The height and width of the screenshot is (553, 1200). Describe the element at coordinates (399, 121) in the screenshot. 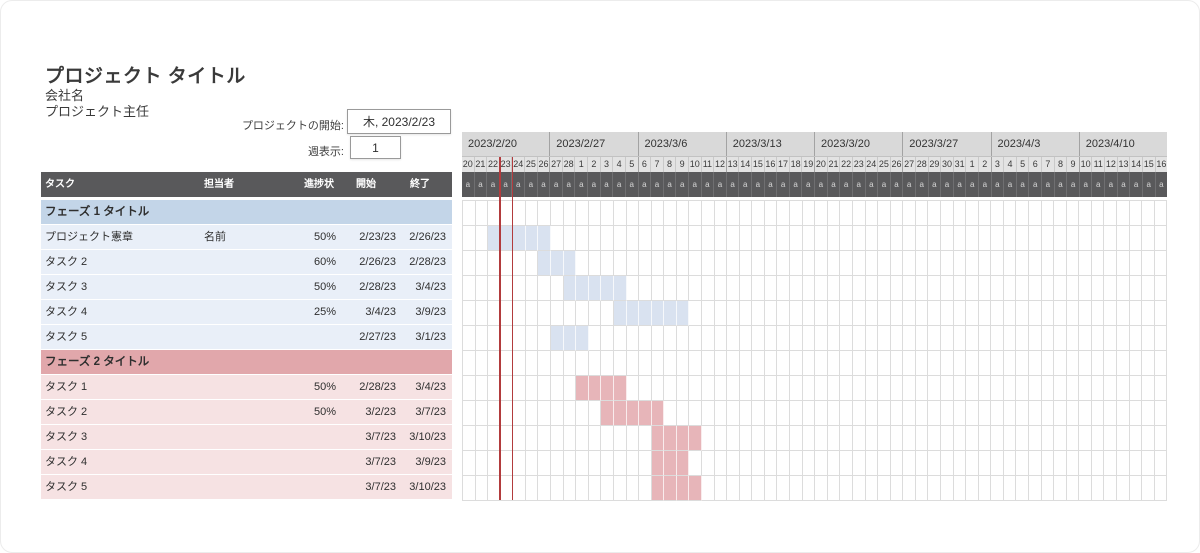

I see `project-start-input: 木, 2023/2/23` at that location.